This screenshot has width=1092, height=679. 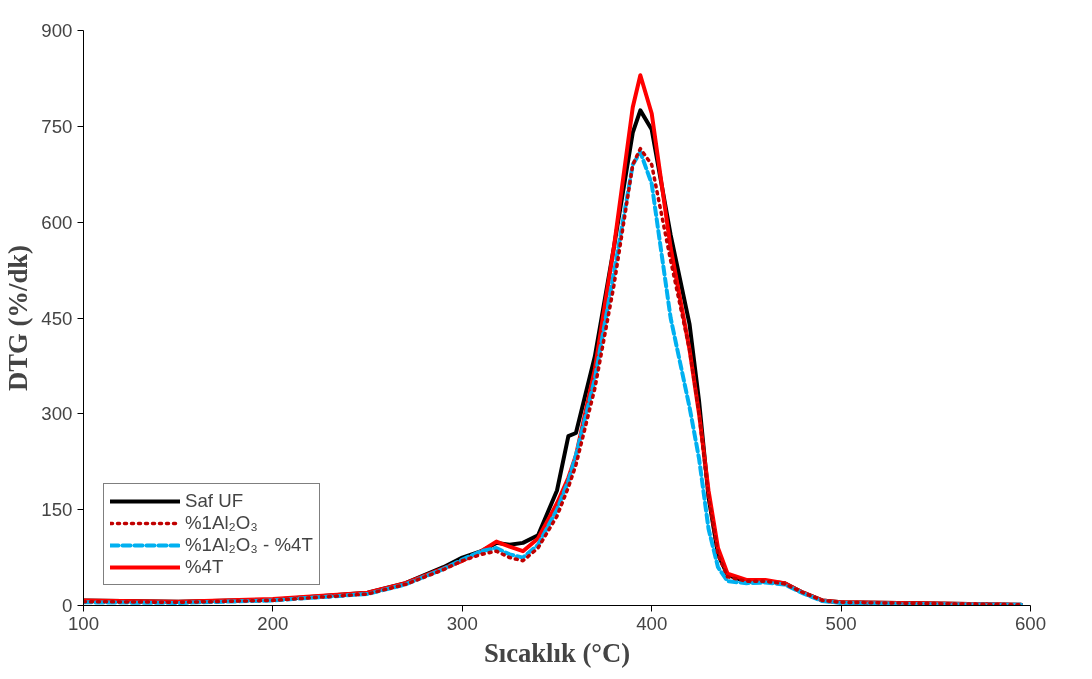 What do you see at coordinates (249, 545) in the screenshot?
I see `legend-label: %1Al₂O₃ - %4T` at bounding box center [249, 545].